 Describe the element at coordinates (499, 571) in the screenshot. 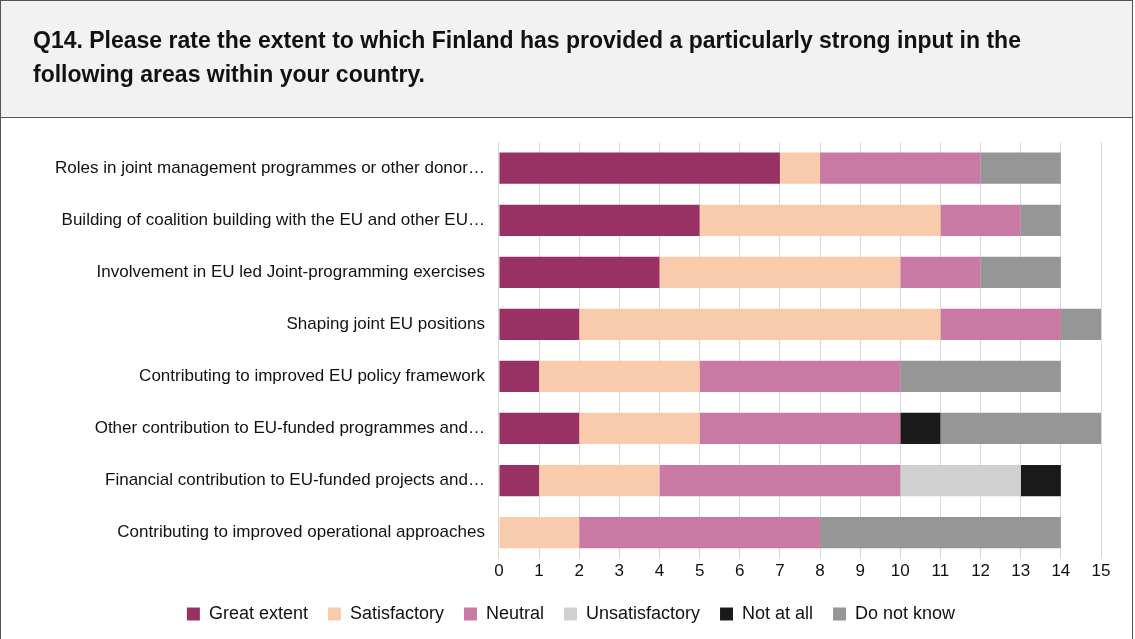

I see `x-tick-label: 0` at that location.